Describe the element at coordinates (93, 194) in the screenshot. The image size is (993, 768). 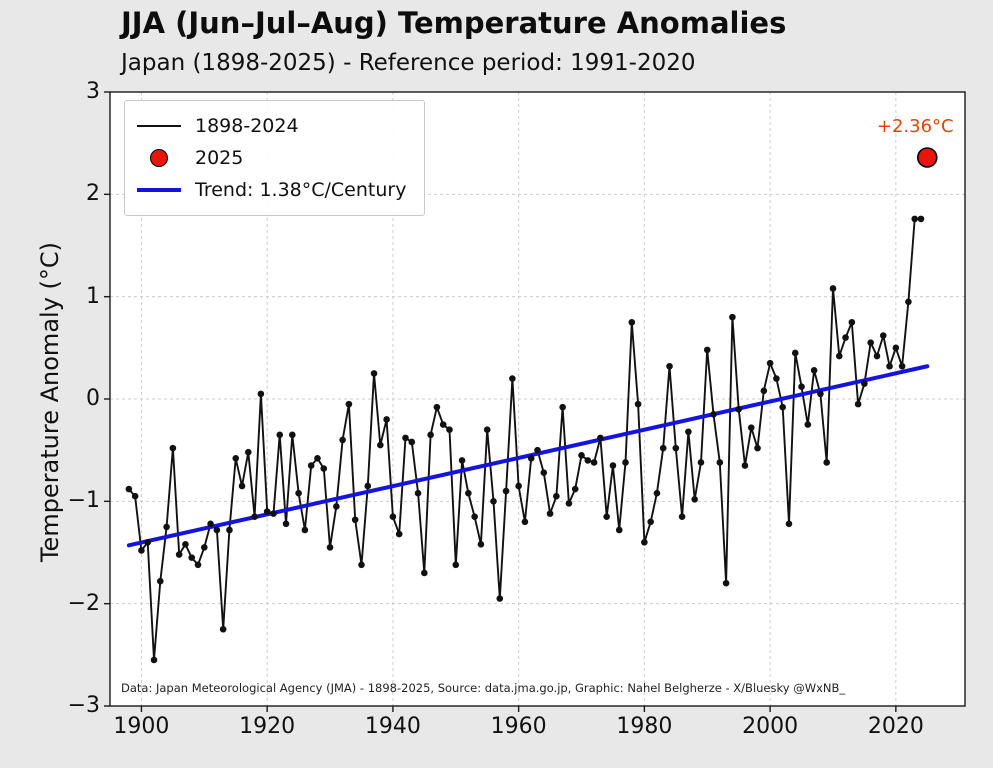
I see `y-tick-label: 2` at that location.